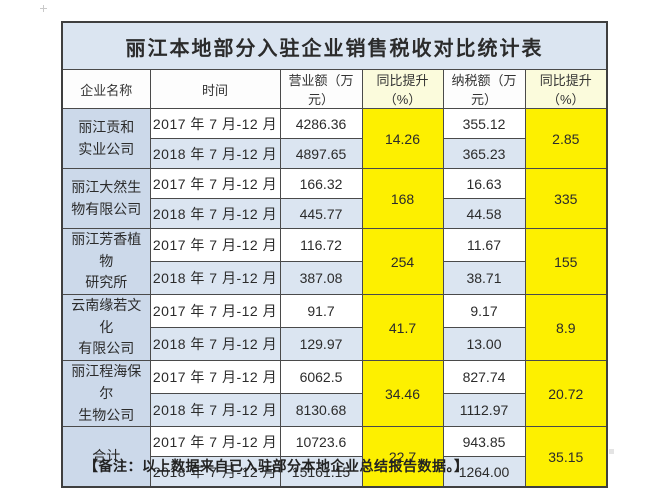  I want to click on revenue-cell: 4897.65, so click(321, 153).